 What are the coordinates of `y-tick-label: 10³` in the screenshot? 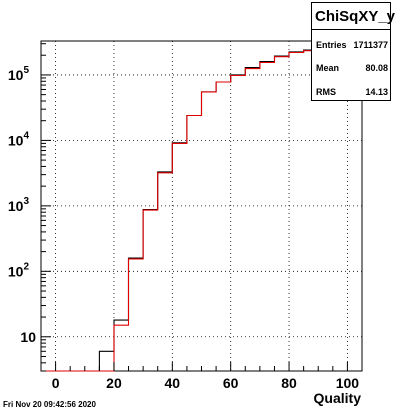 It's located at (19, 205).